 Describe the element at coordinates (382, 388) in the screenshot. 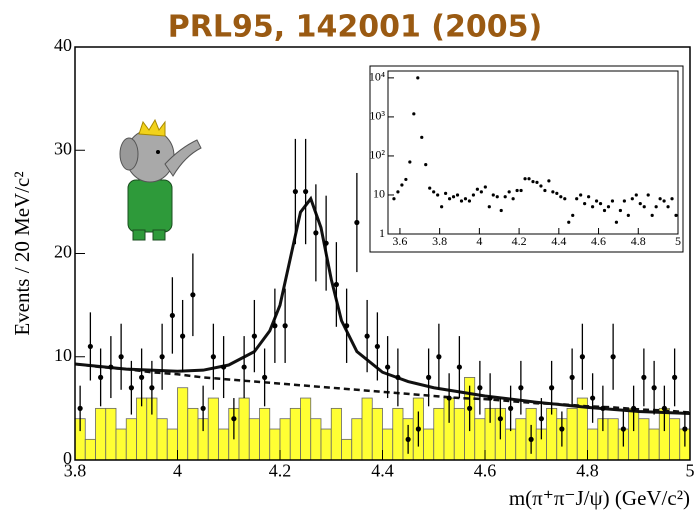

I see `background-fit` at that location.